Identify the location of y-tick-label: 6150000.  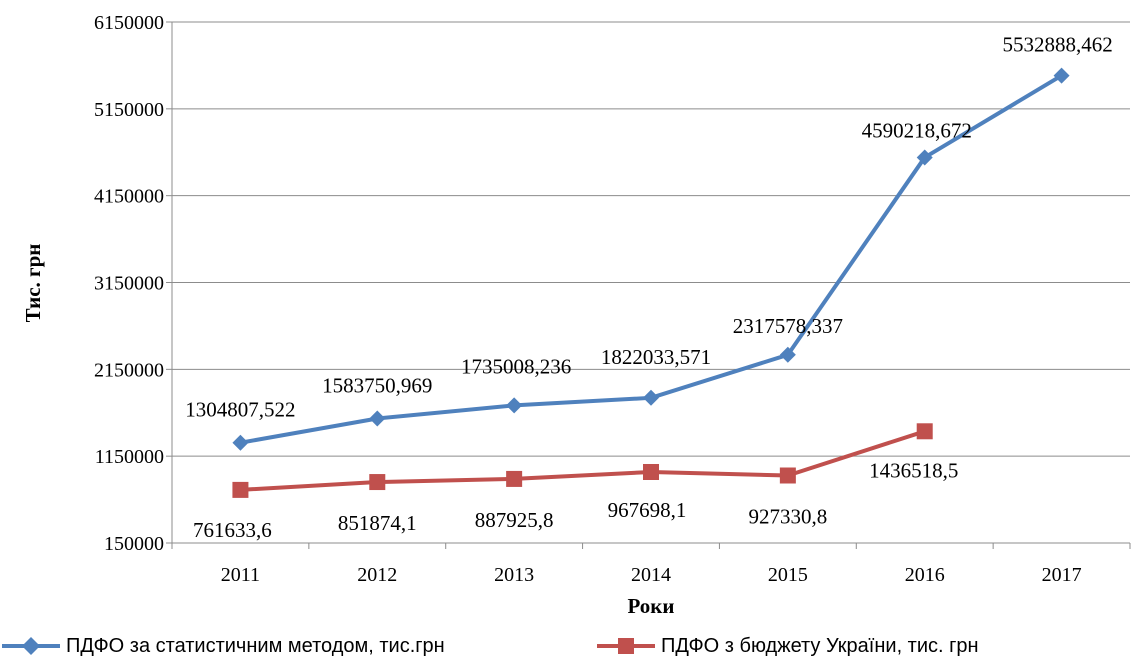
(129, 23).